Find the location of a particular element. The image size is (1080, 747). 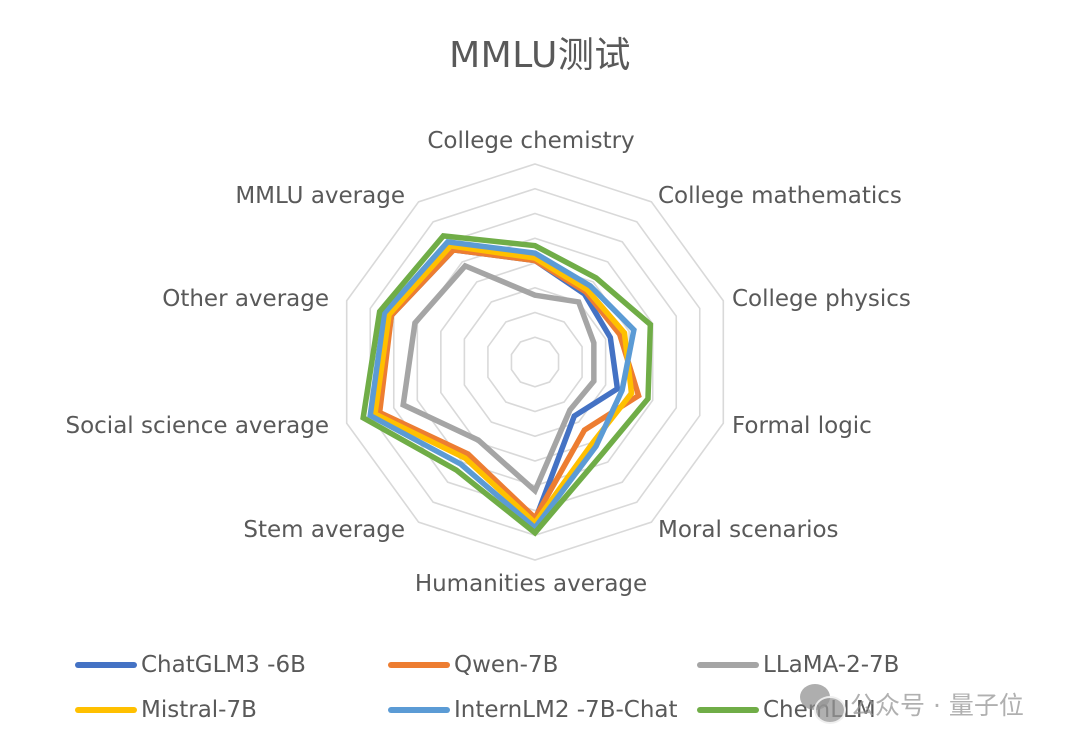

series-internlm2-7b-chat is located at coordinates (502, 385).